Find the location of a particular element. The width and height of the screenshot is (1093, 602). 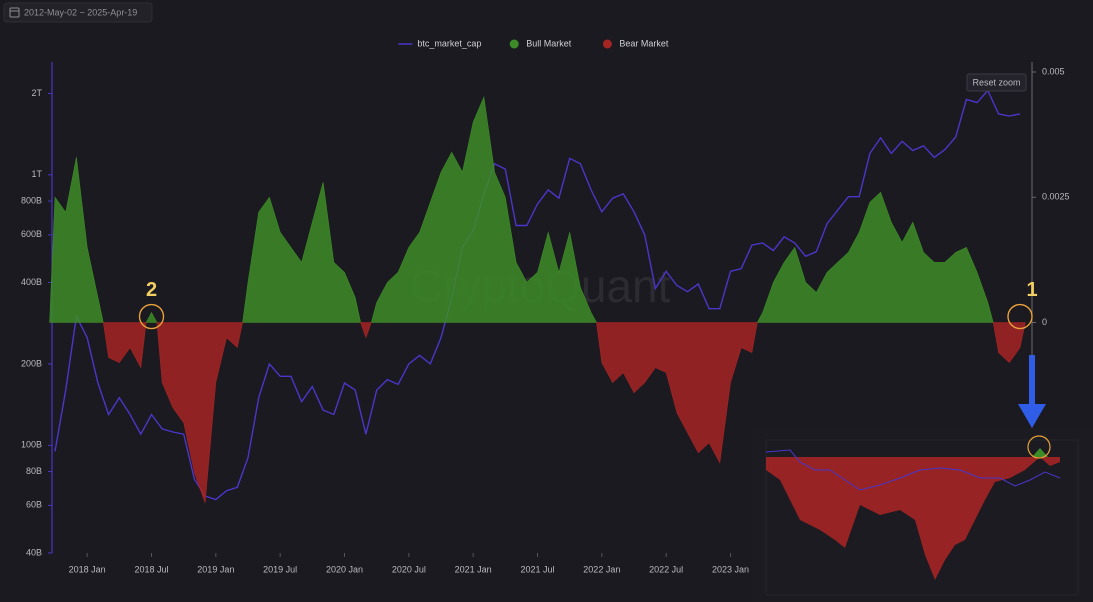

x-tick-label: 2021 Jan is located at coordinates (473, 569).